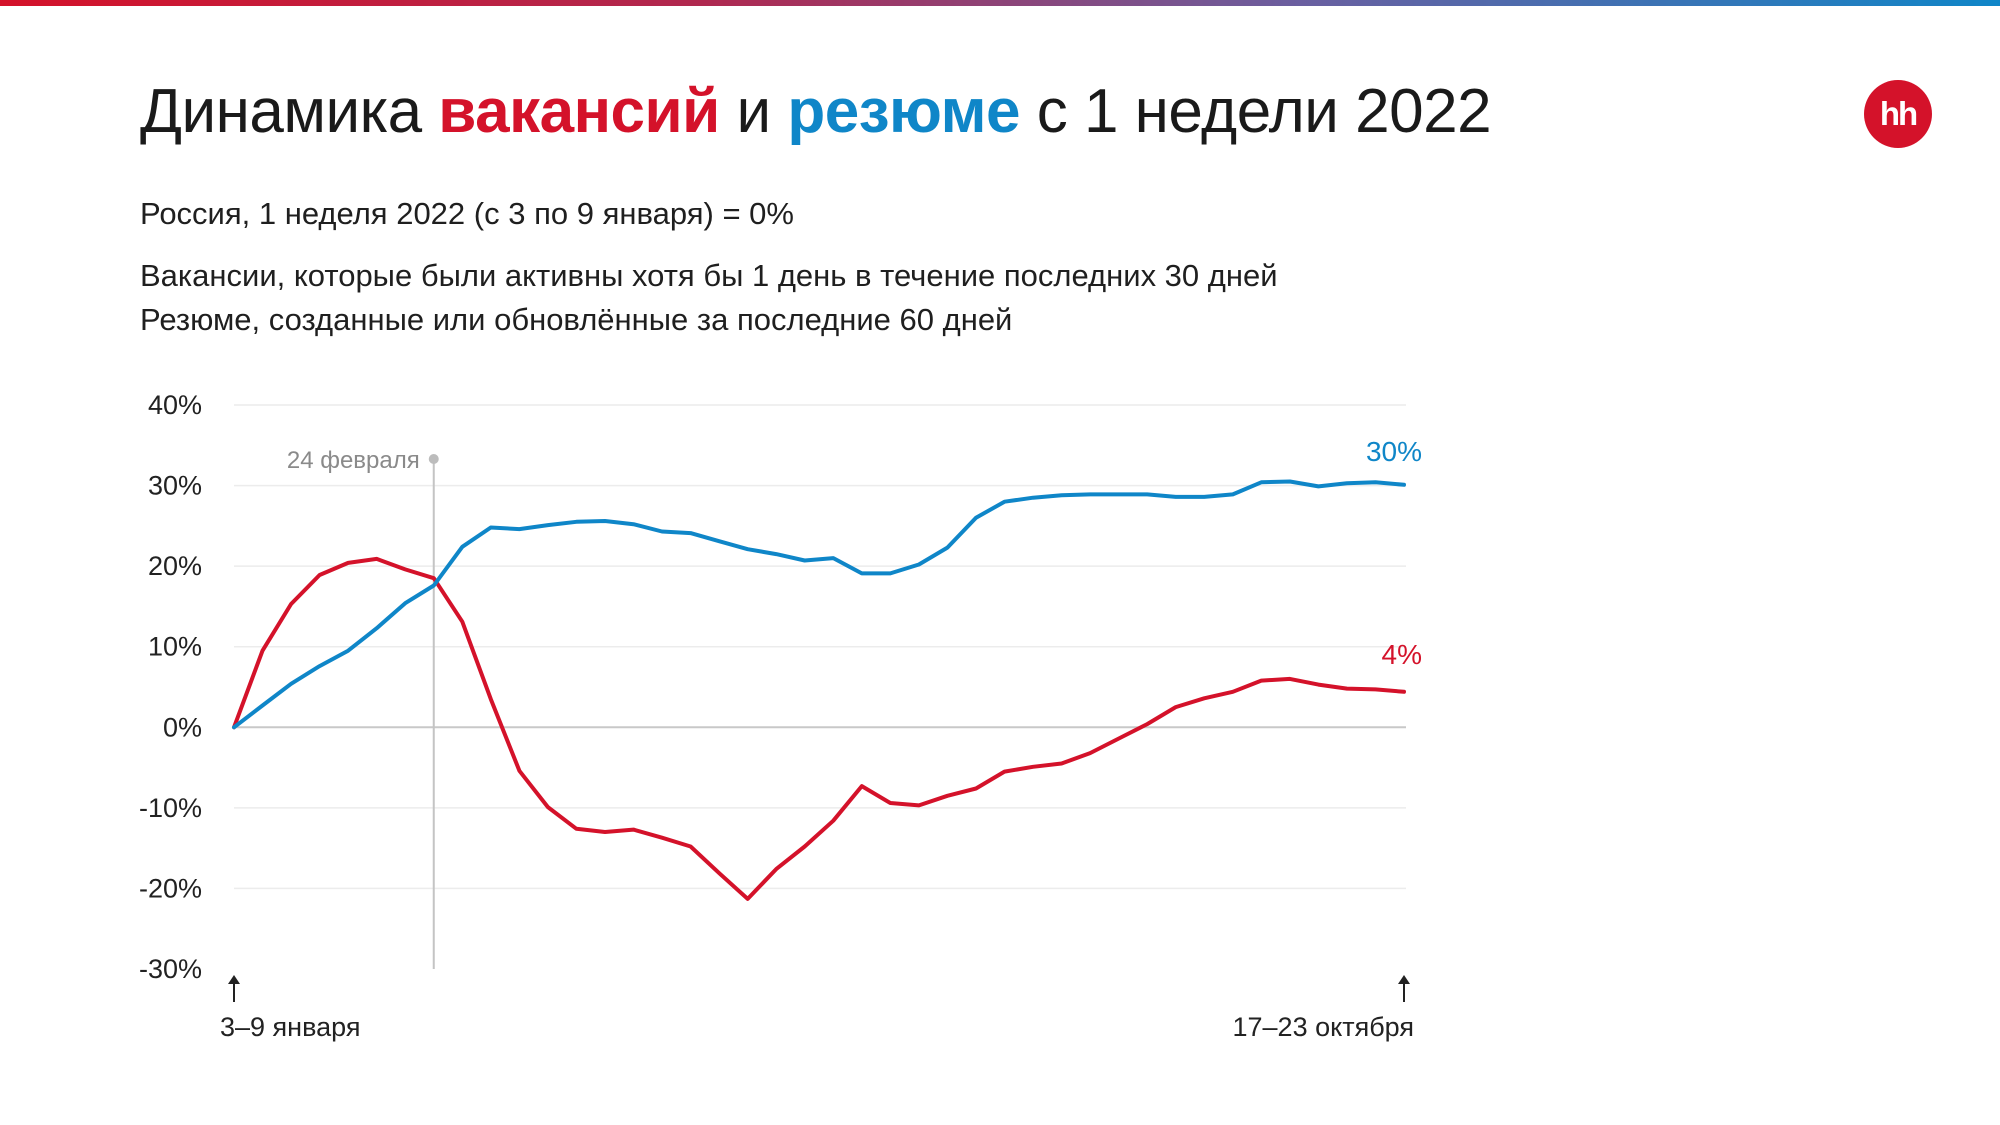 This screenshot has height=1125, width=2000. I want to click on annotation-dot, so click(433, 459).